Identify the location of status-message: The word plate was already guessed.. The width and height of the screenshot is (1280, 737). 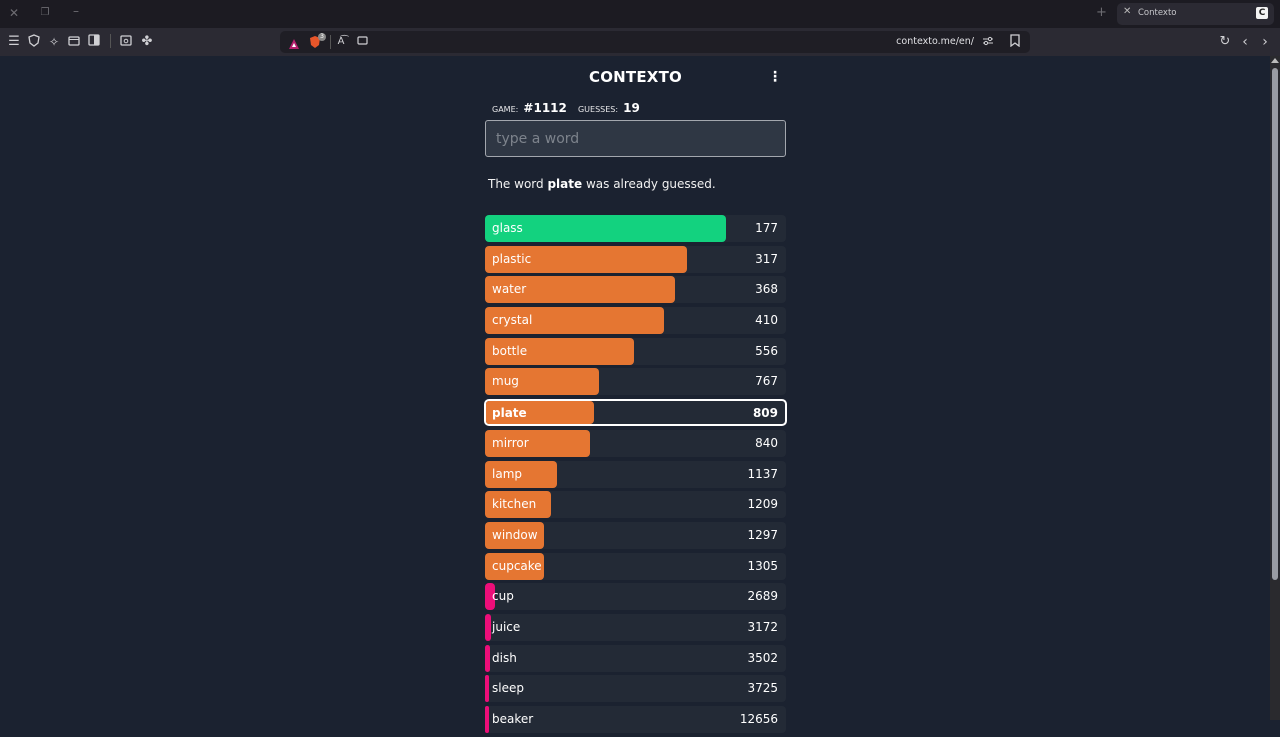
(602, 184).